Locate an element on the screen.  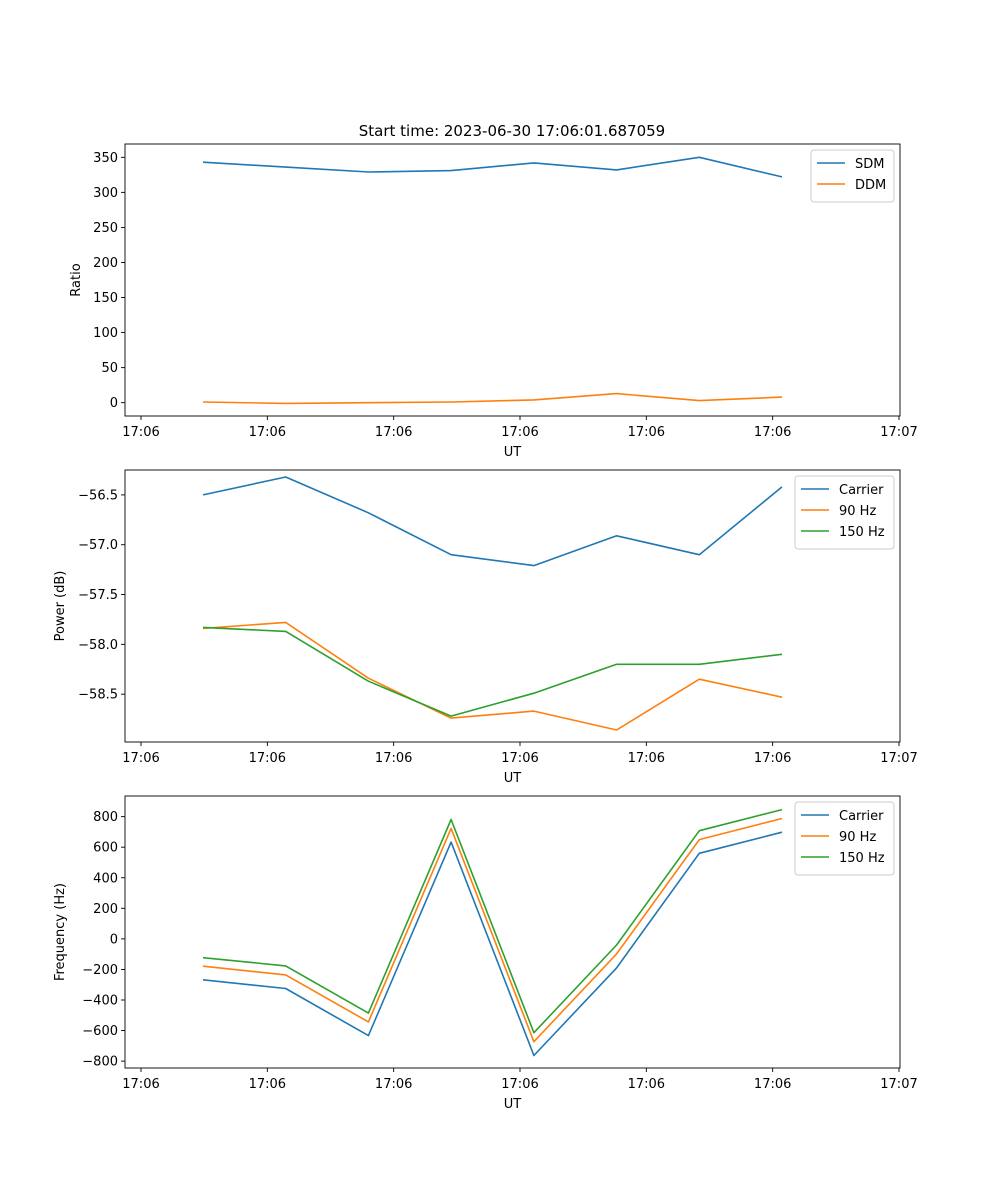
figure-title: Start time: 2023-06-30 17:06:01.687059 is located at coordinates (512, 131).